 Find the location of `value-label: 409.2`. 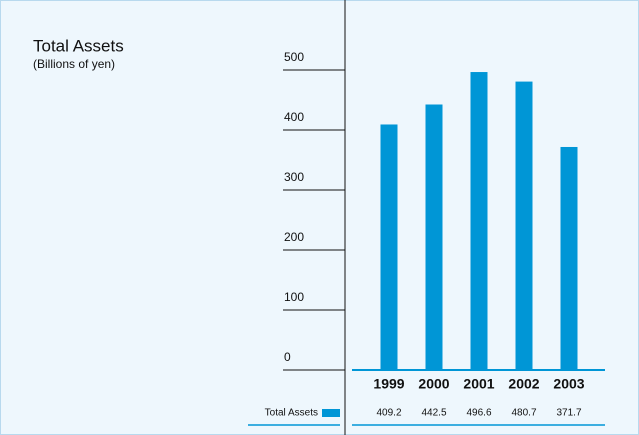

value-label: 409.2 is located at coordinates (388, 413).